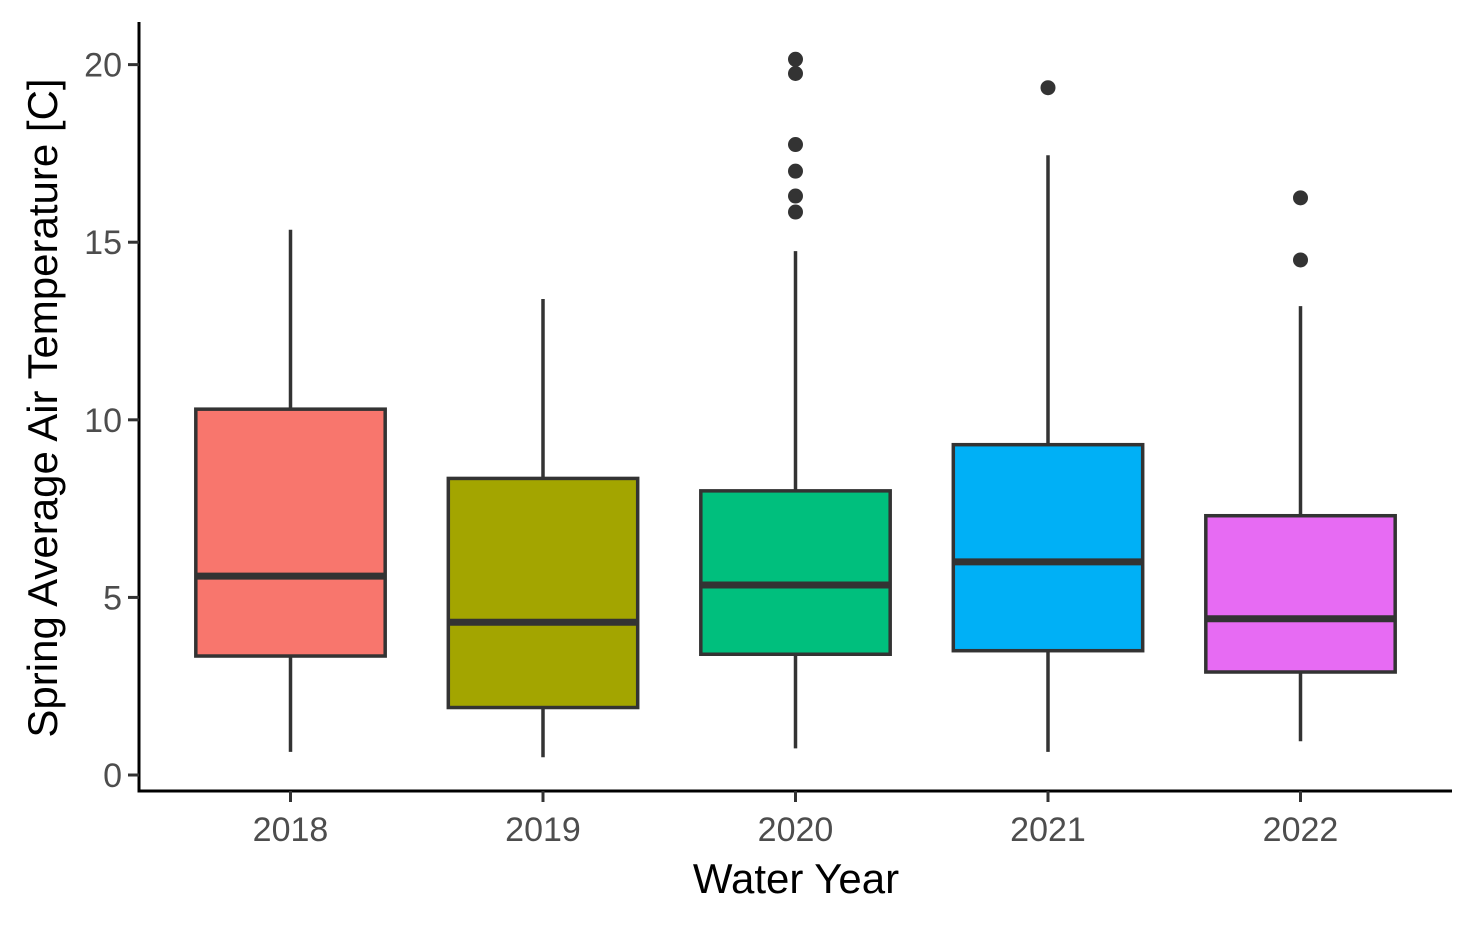 The height and width of the screenshot is (930, 1477). Describe the element at coordinates (112, 598) in the screenshot. I see `y-tick-label: 5` at that location.